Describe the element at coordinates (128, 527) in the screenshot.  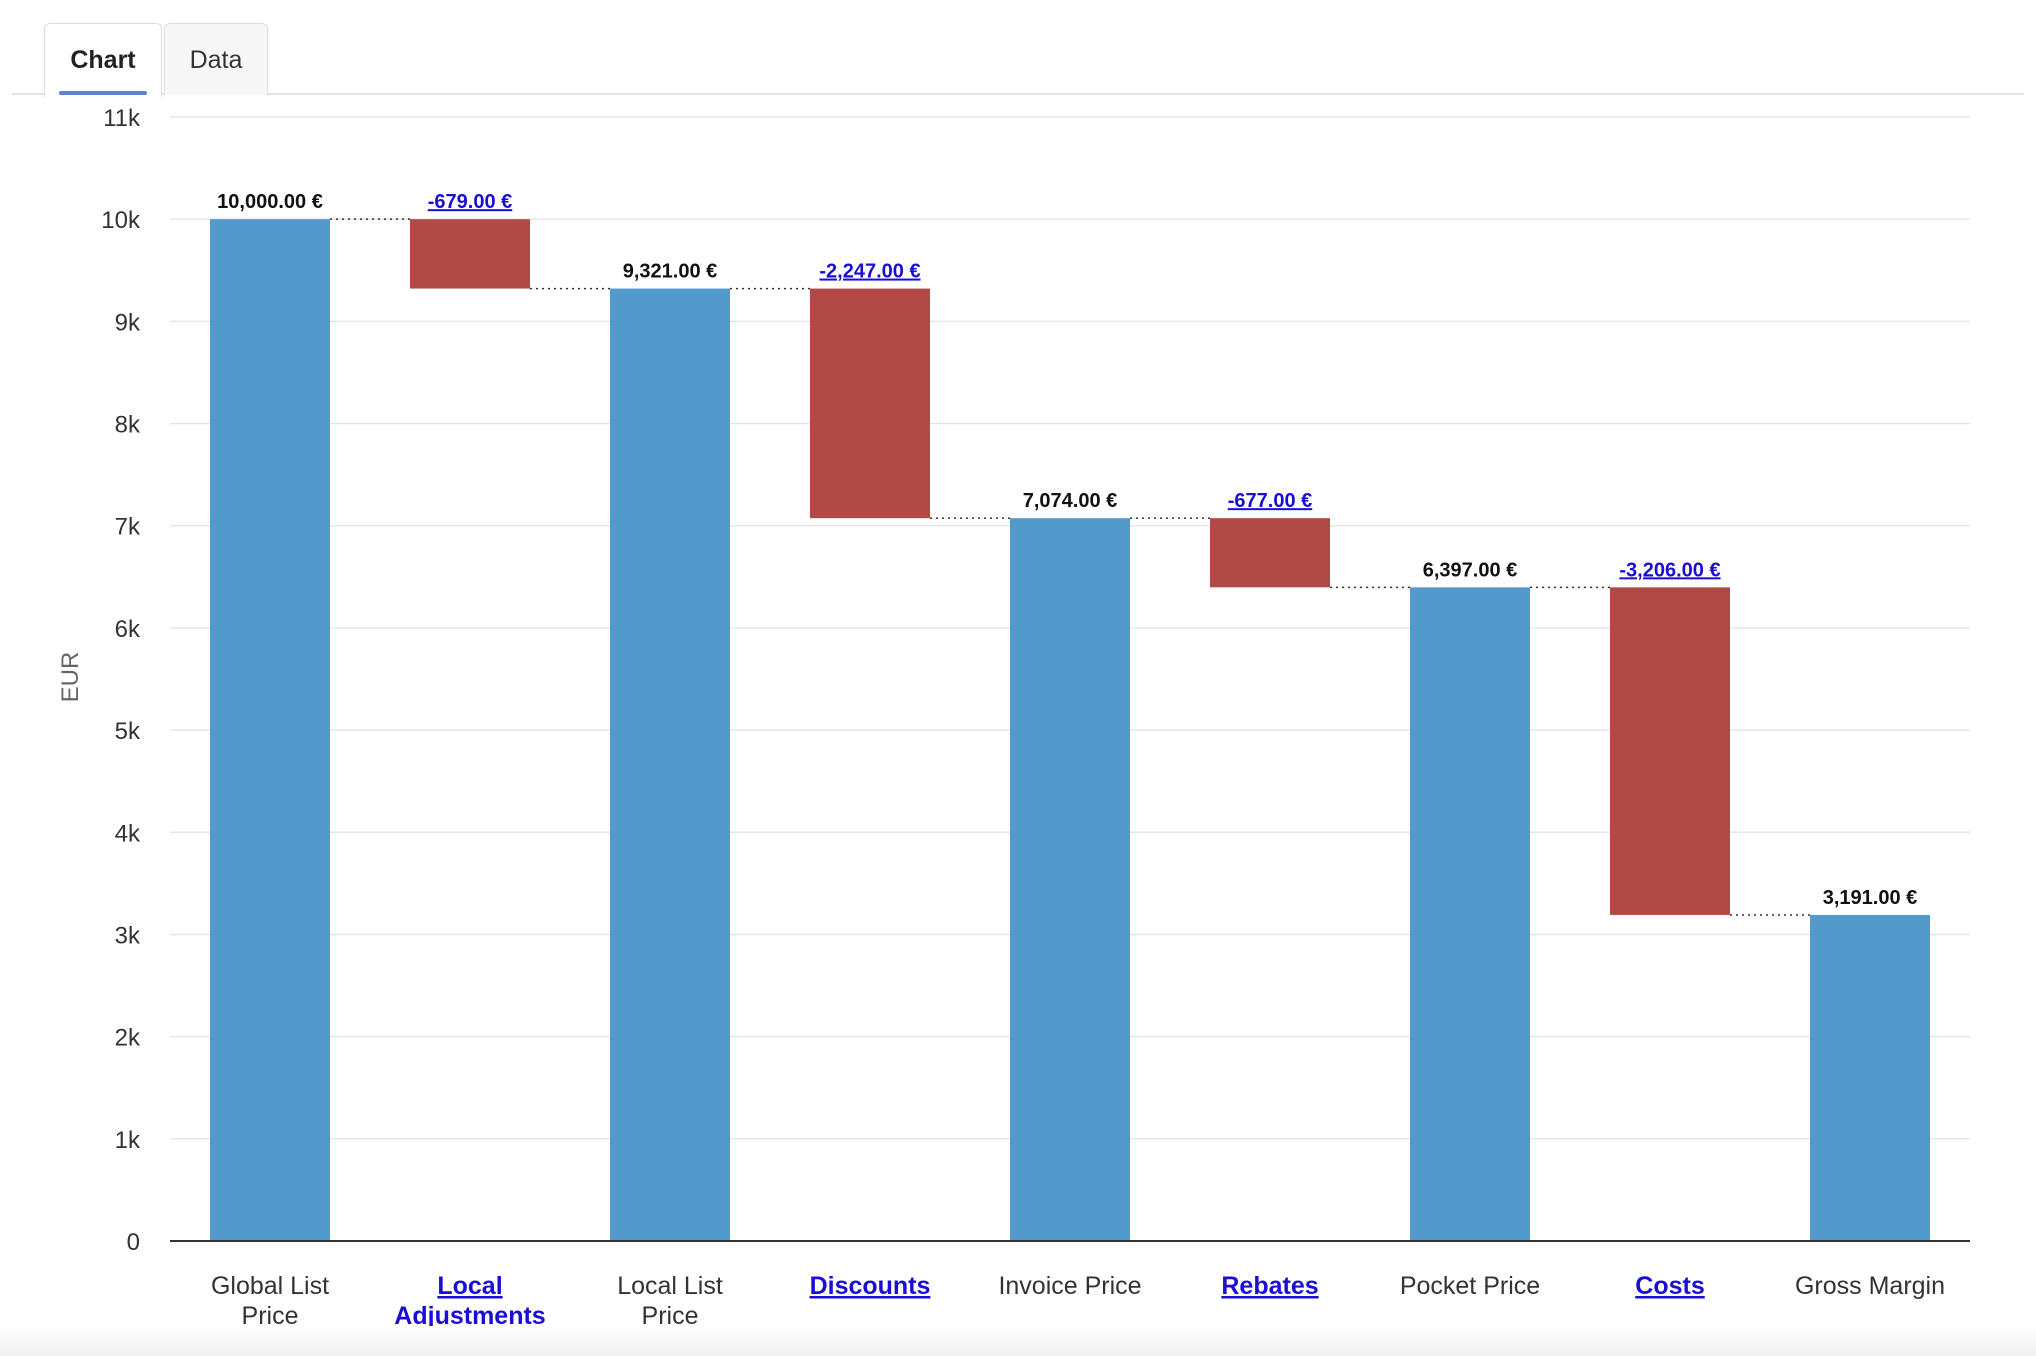
I see `y-tick-label: 7k` at that location.